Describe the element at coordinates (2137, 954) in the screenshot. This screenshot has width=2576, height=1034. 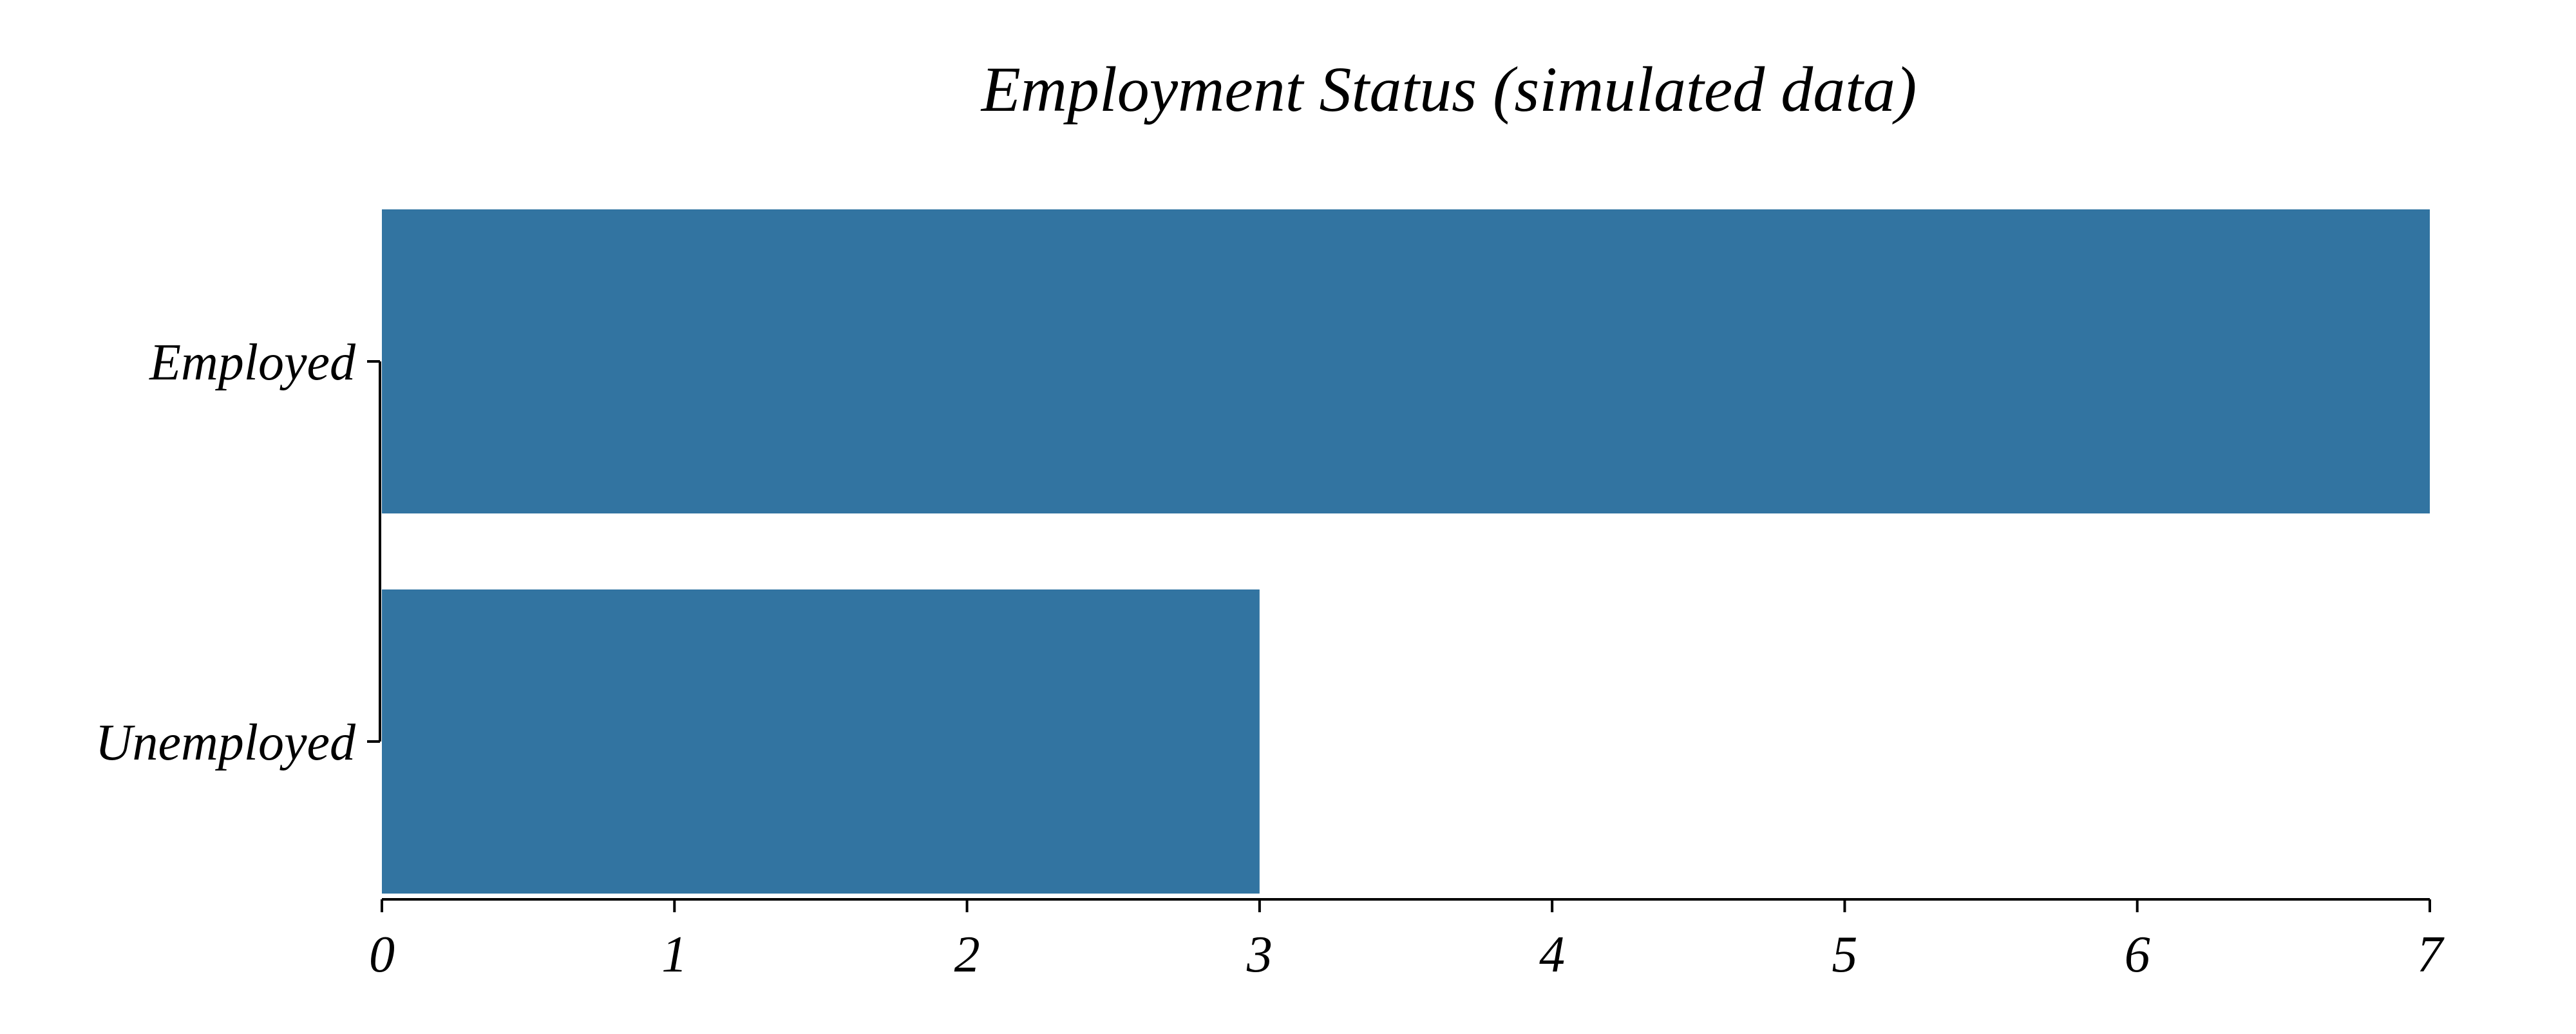
I see `x-tick-label-6: 6` at that location.